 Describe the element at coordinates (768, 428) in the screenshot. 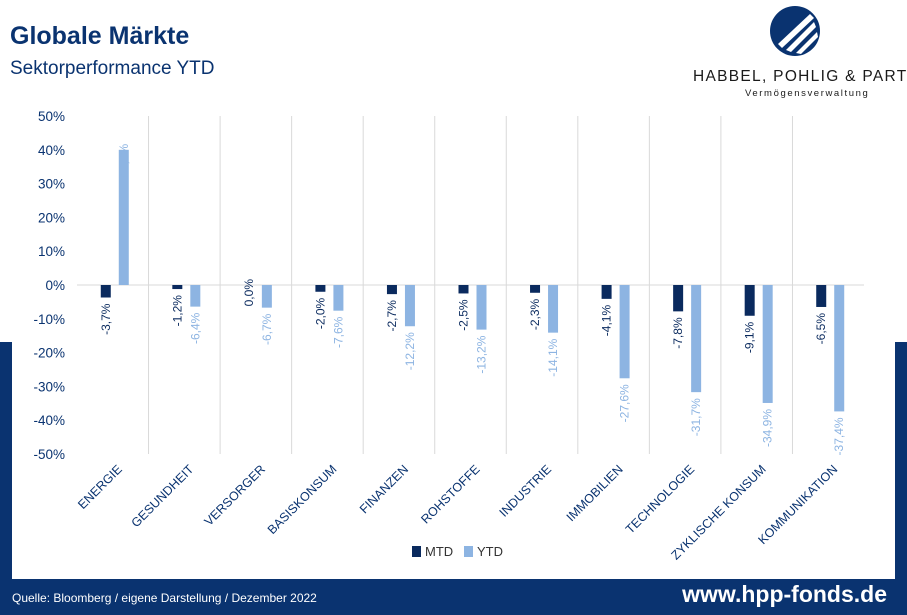

I see `data-label-ytd: -34,9%` at that location.